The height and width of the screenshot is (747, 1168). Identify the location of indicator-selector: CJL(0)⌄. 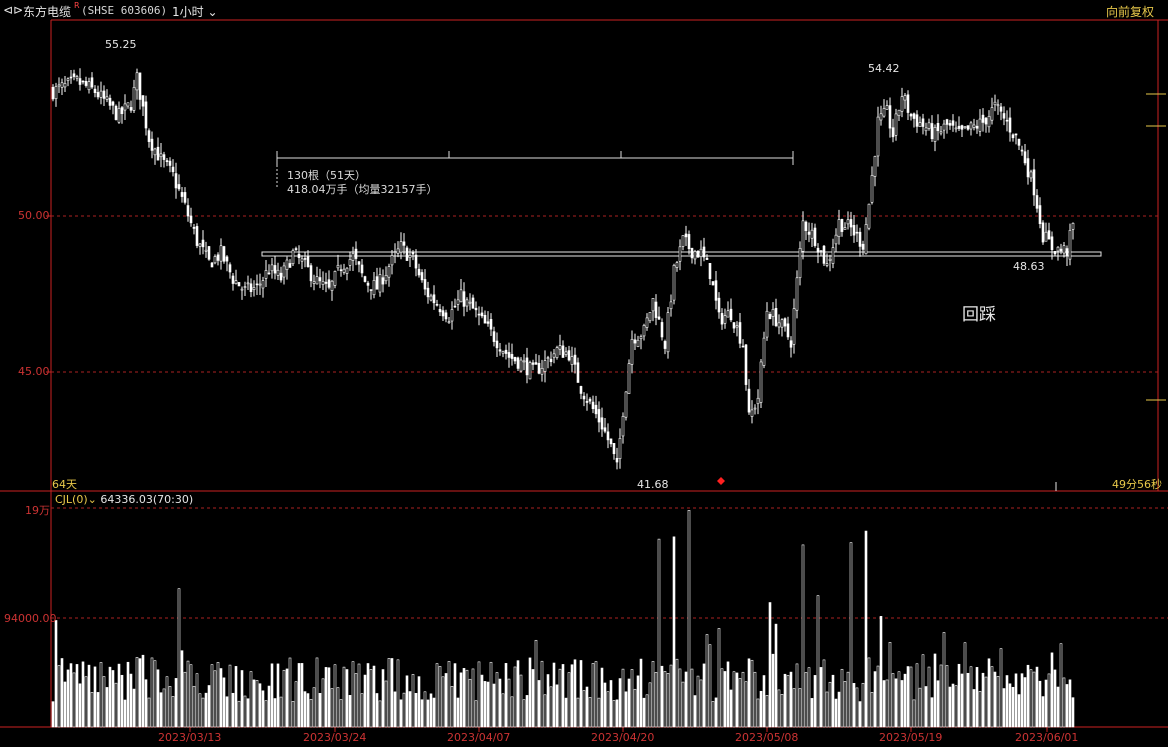
(76, 499).